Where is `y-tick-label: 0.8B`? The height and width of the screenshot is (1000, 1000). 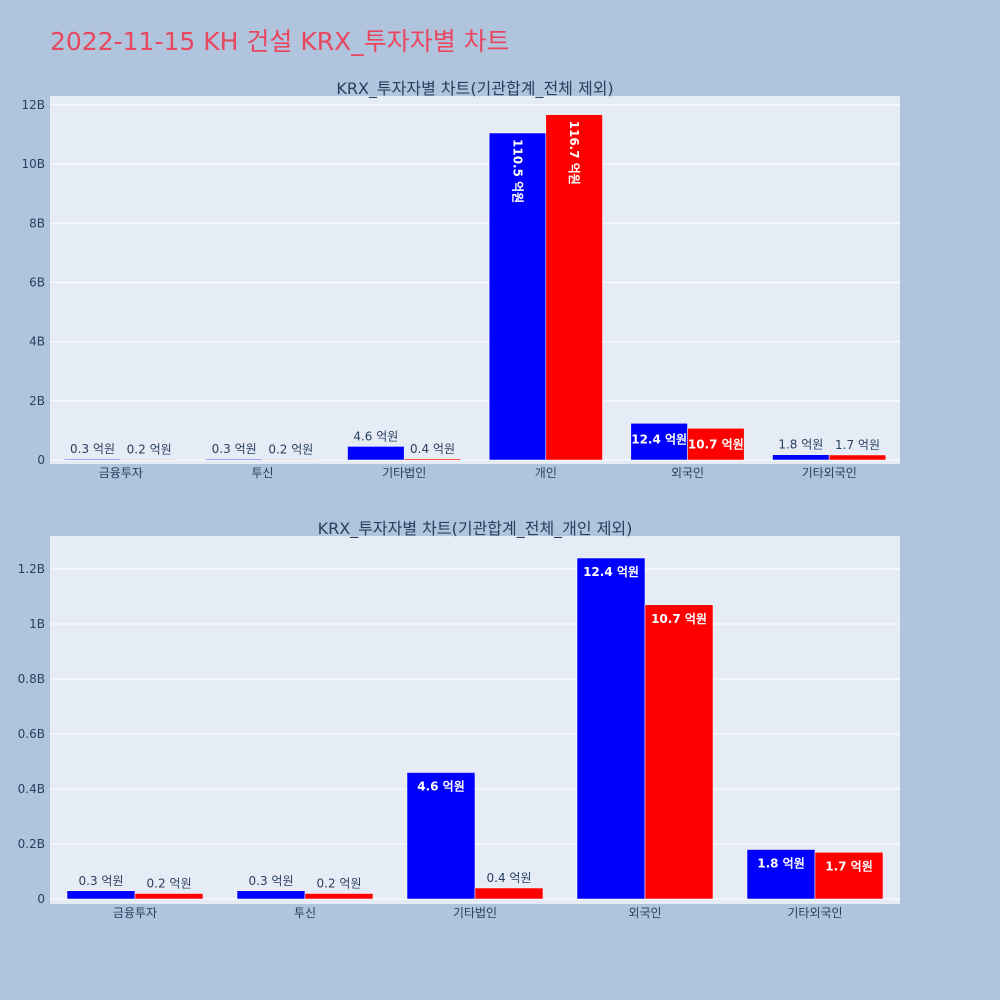
y-tick-label: 0.8B is located at coordinates (31, 679).